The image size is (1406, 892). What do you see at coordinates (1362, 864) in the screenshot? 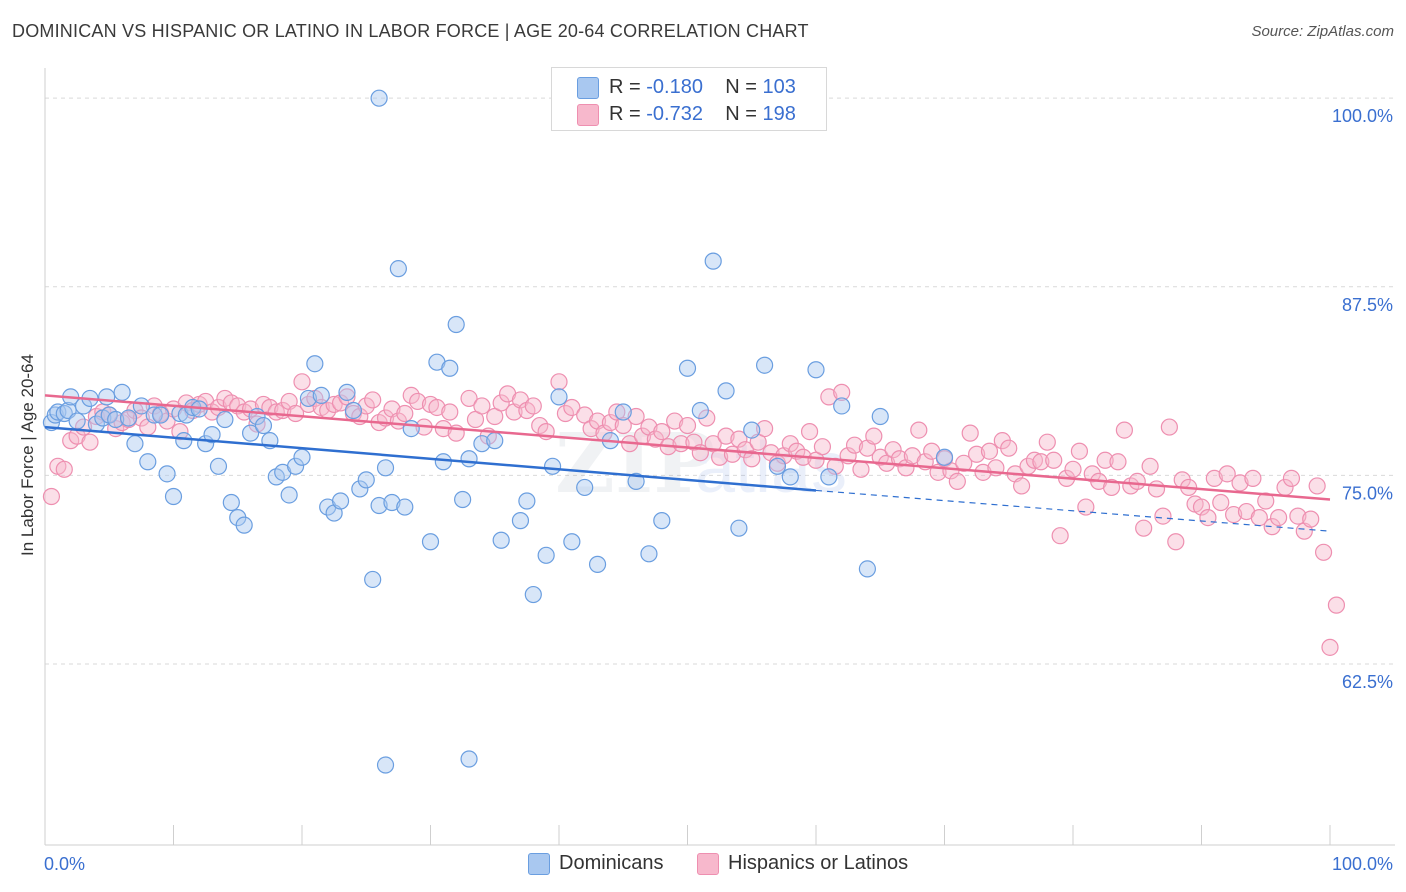
I see `x-tick-label: 100.0%` at bounding box center [1362, 864].